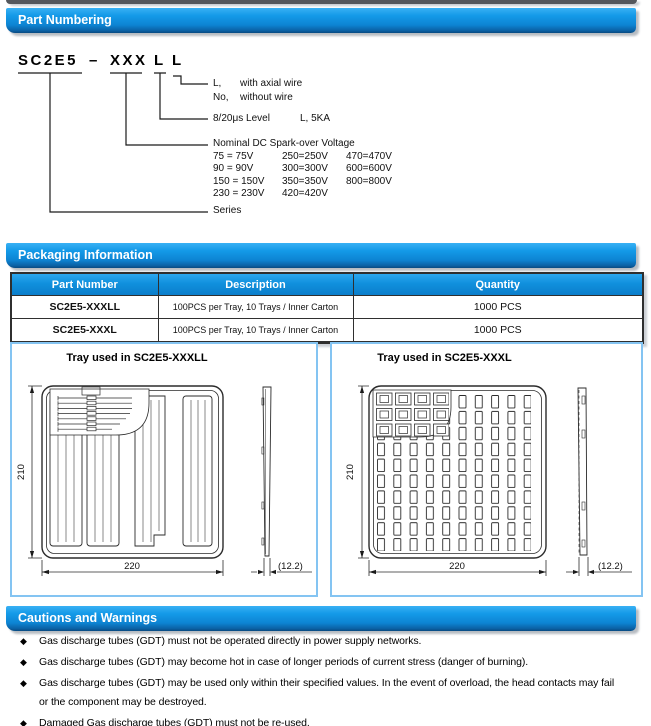  I want to click on previous-section-bar-edge, so click(321, 2).